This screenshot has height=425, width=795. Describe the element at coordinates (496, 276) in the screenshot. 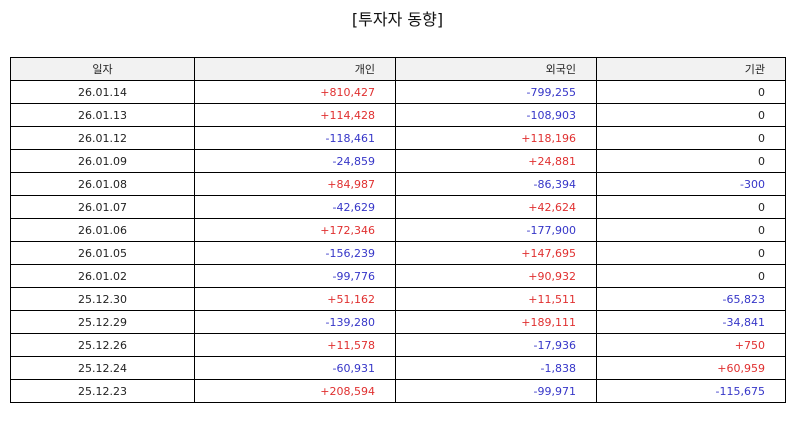

I see `foreign-cell: +90,932` at that location.